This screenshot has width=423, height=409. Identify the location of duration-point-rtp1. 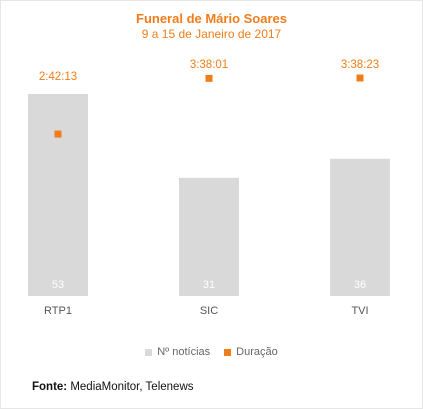
(58, 134).